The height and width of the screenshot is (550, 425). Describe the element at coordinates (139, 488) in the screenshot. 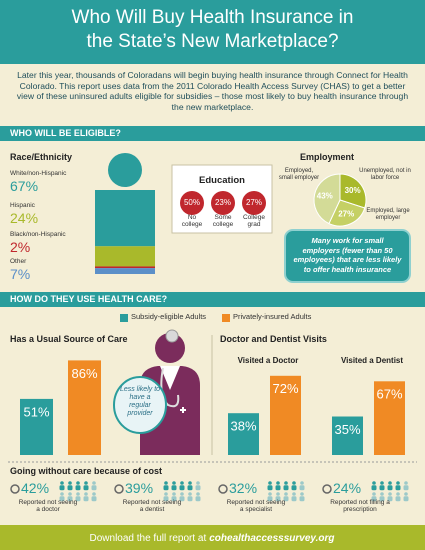

I see `without-value: 39%` at that location.